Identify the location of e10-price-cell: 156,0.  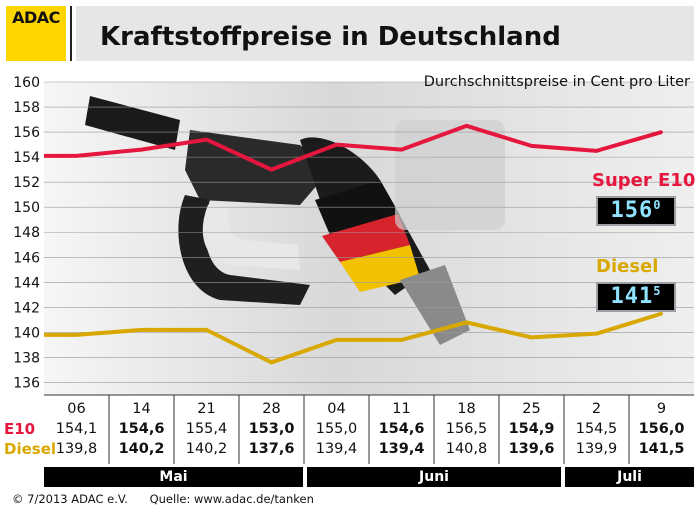
(661, 429).